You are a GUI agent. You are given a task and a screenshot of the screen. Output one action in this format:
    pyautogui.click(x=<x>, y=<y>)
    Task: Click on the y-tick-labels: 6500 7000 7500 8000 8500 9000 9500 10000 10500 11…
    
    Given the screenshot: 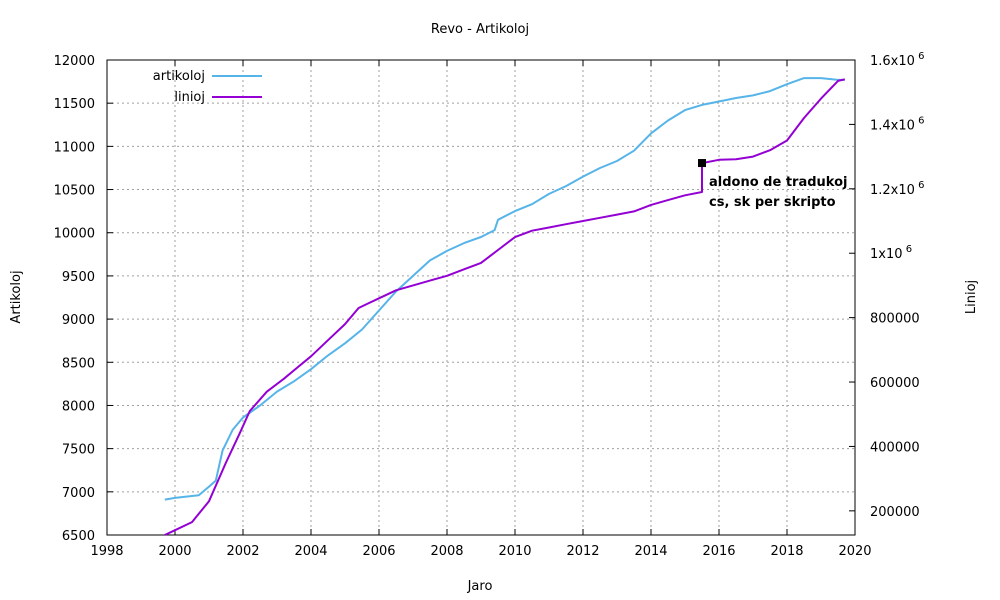 What is the action you would take?
    pyautogui.click(x=74, y=299)
    